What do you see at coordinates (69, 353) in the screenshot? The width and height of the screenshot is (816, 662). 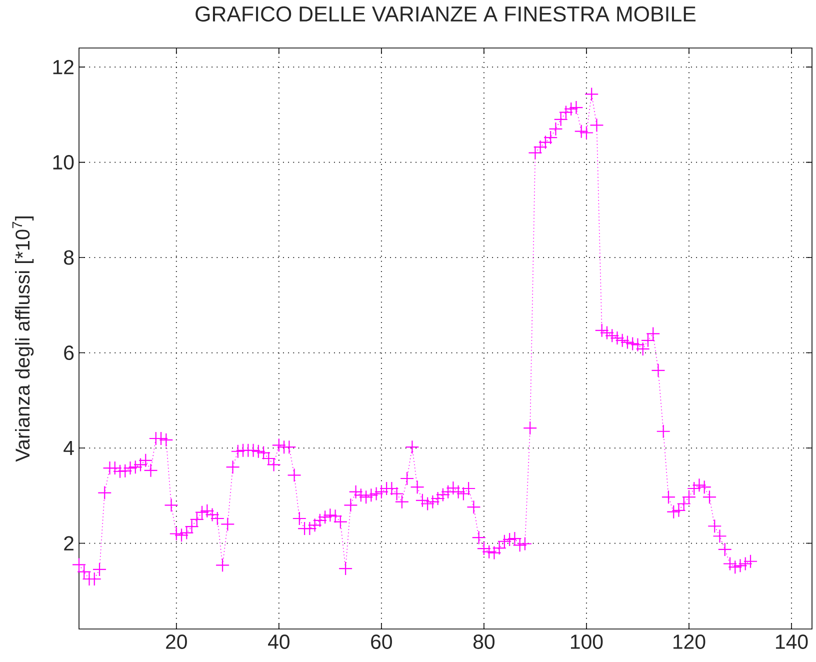 I see `y-tick-label: 6` at bounding box center [69, 353].